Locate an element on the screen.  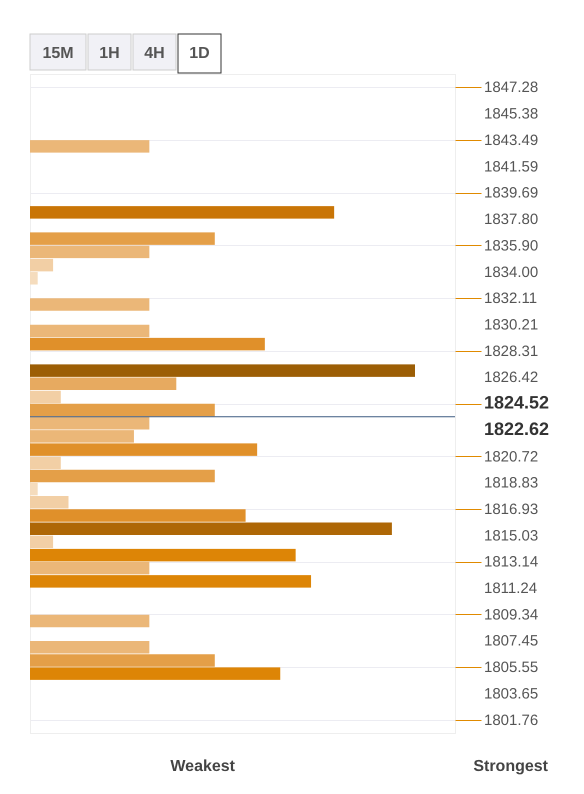
y-tick-label: 1818.83 is located at coordinates (511, 483).